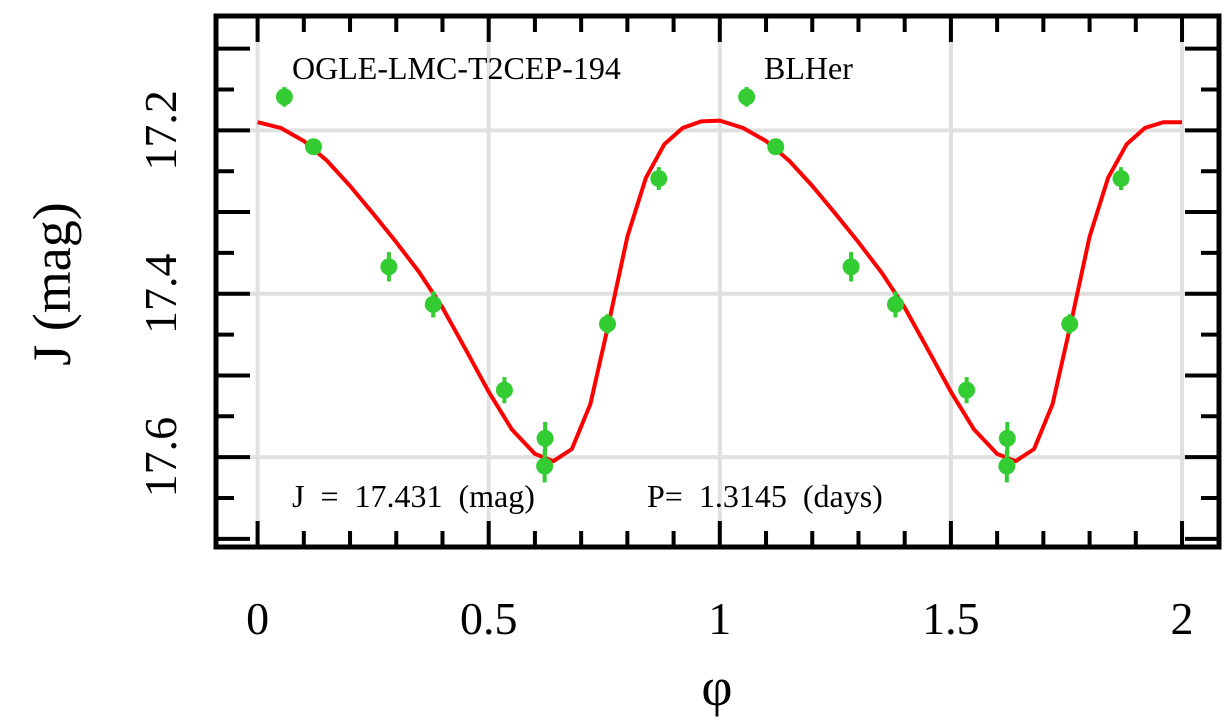  Describe the element at coordinates (489, 618) in the screenshot. I see `x-tick-label: 0.5` at that location.